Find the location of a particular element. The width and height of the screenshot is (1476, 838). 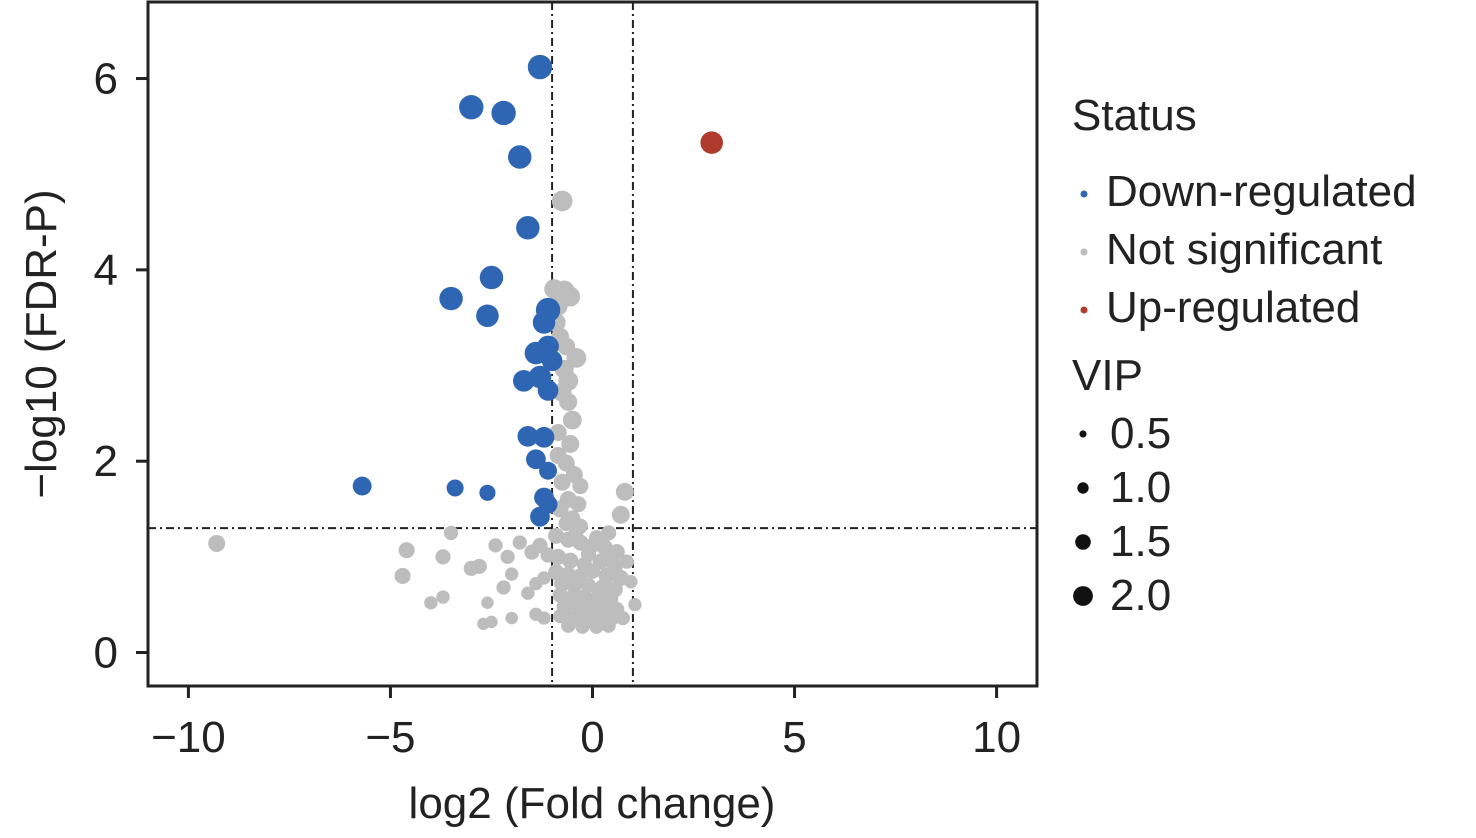

x-axis-title: log2 (Fold change) is located at coordinates (592, 803).